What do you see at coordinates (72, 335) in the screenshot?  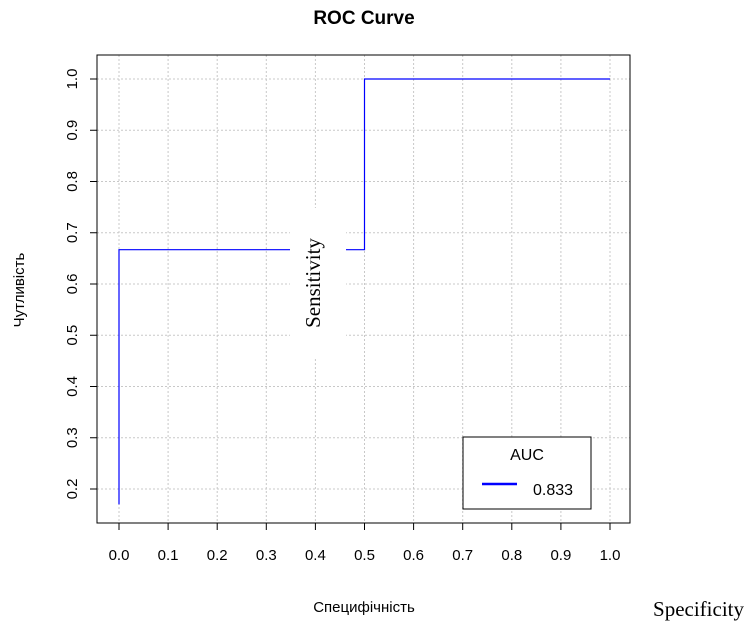 I see `y-tick-label: 0.5` at bounding box center [72, 335].